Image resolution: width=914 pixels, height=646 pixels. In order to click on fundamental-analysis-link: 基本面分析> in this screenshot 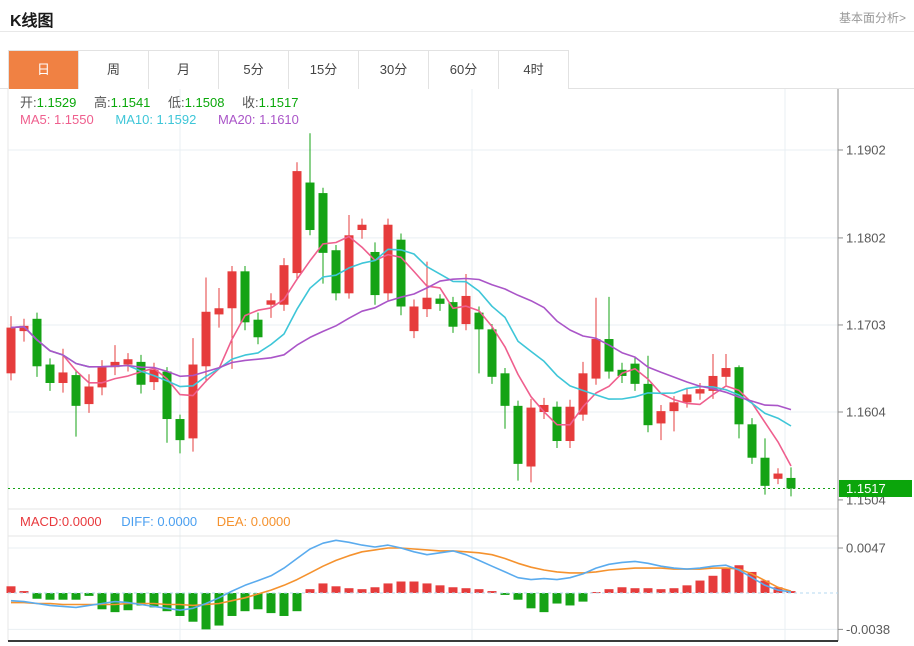, I will do `click(872, 18)`.